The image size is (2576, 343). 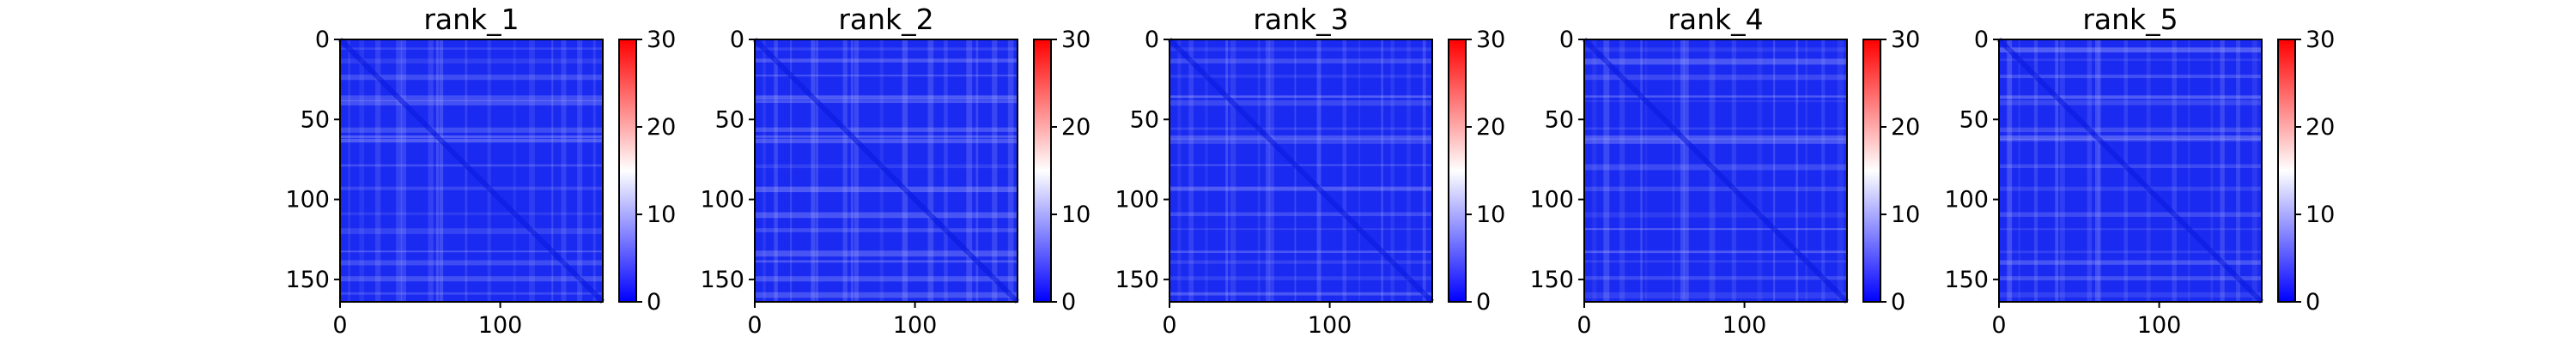 I want to click on y-tick-label: 100, so click(x=1137, y=200).